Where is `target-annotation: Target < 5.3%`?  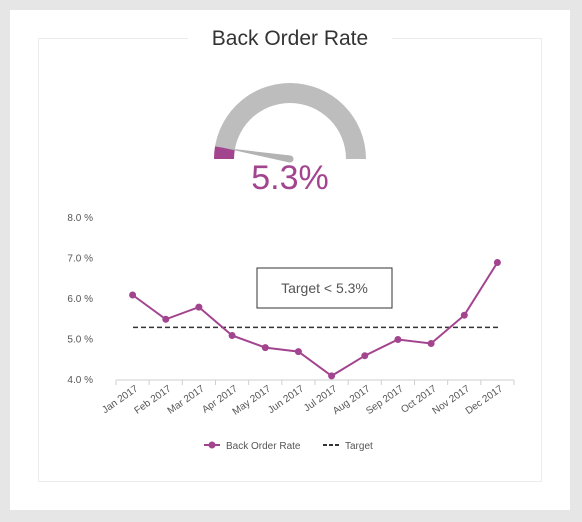 target-annotation: Target < 5.3% is located at coordinates (324, 288).